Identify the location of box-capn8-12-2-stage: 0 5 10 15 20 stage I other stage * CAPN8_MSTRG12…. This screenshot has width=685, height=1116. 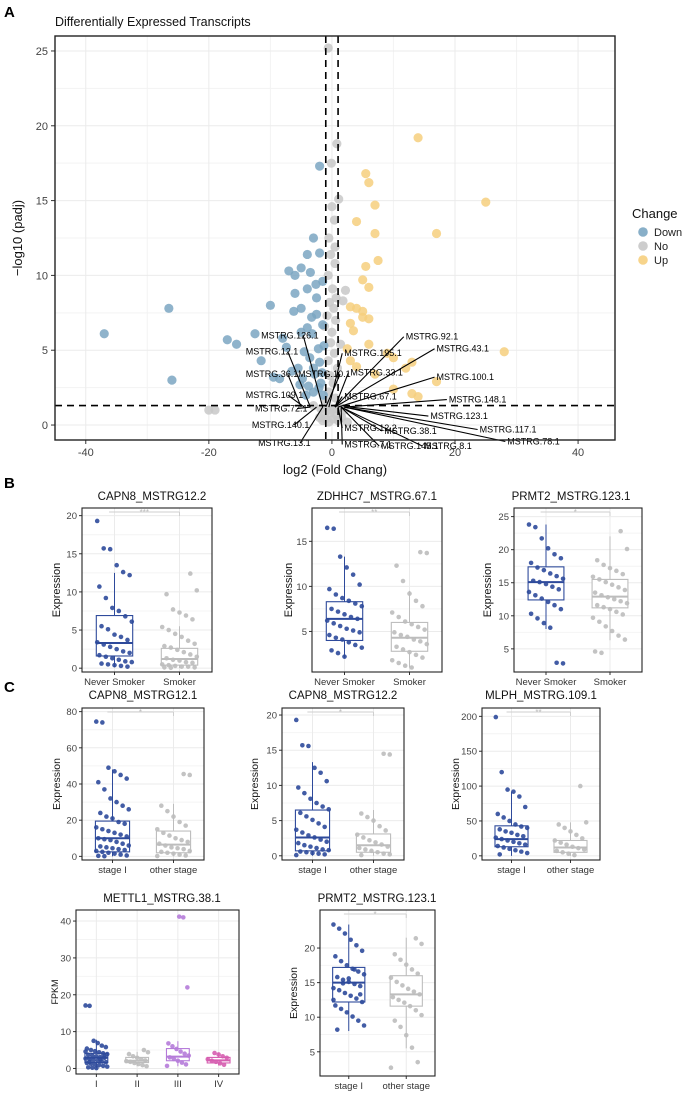
(327, 783).